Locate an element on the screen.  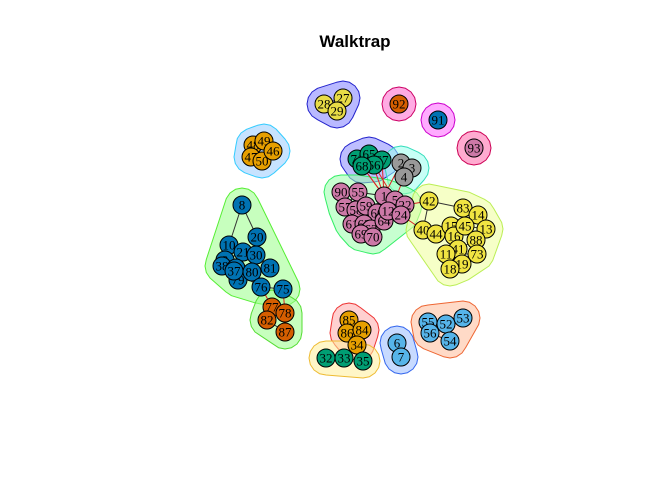
node-80: 80 is located at coordinates (252, 272).